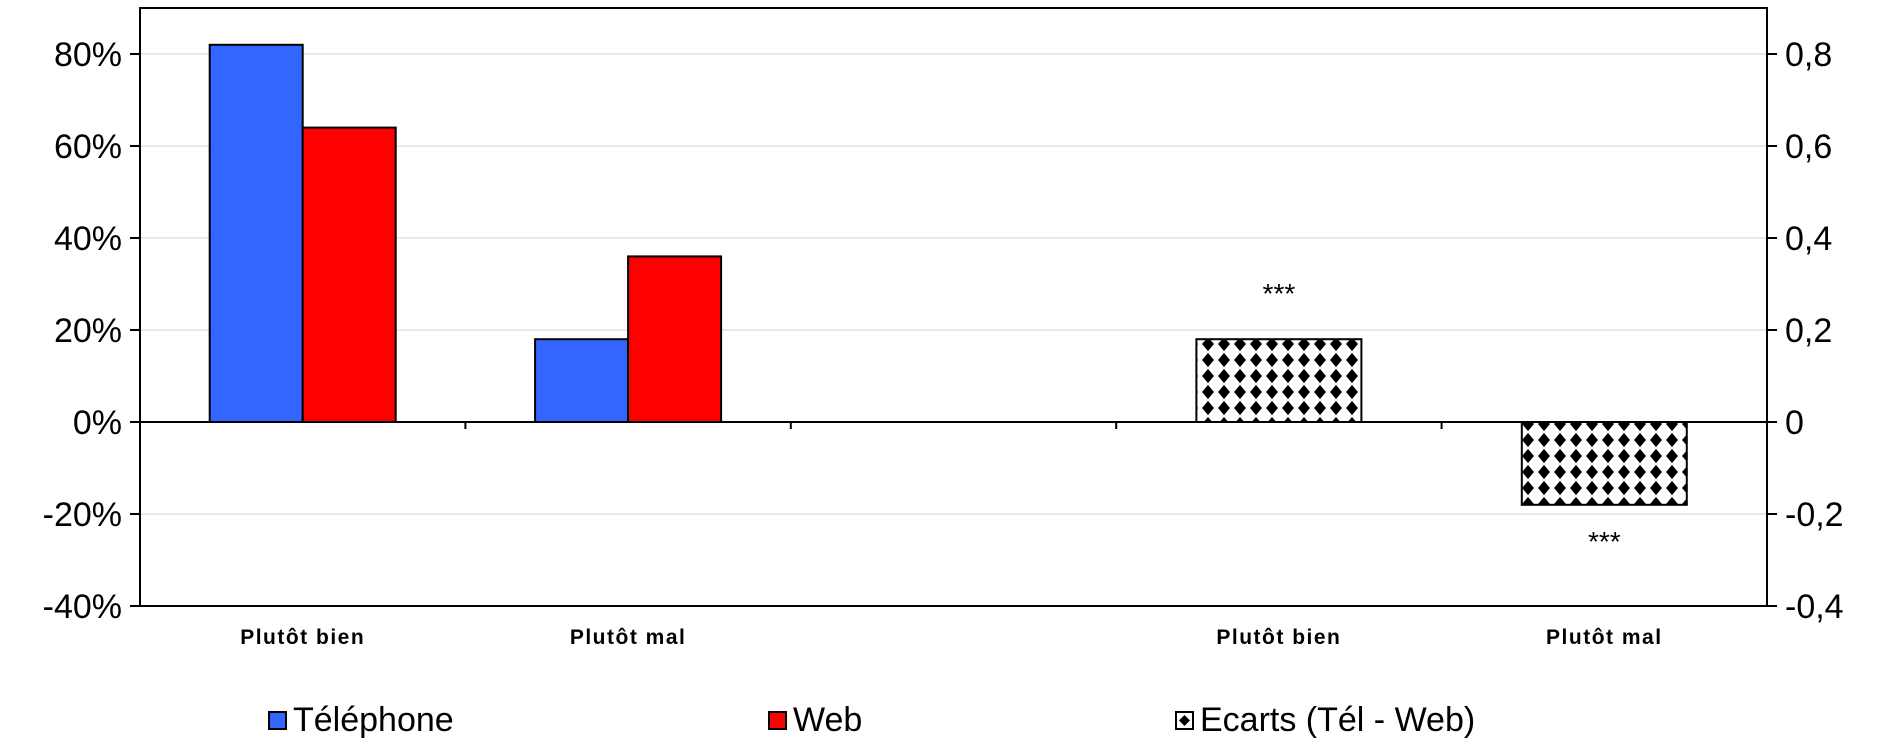  What do you see at coordinates (1808, 331) in the screenshot?
I see `y-right-tick-label: 0,2` at bounding box center [1808, 331].